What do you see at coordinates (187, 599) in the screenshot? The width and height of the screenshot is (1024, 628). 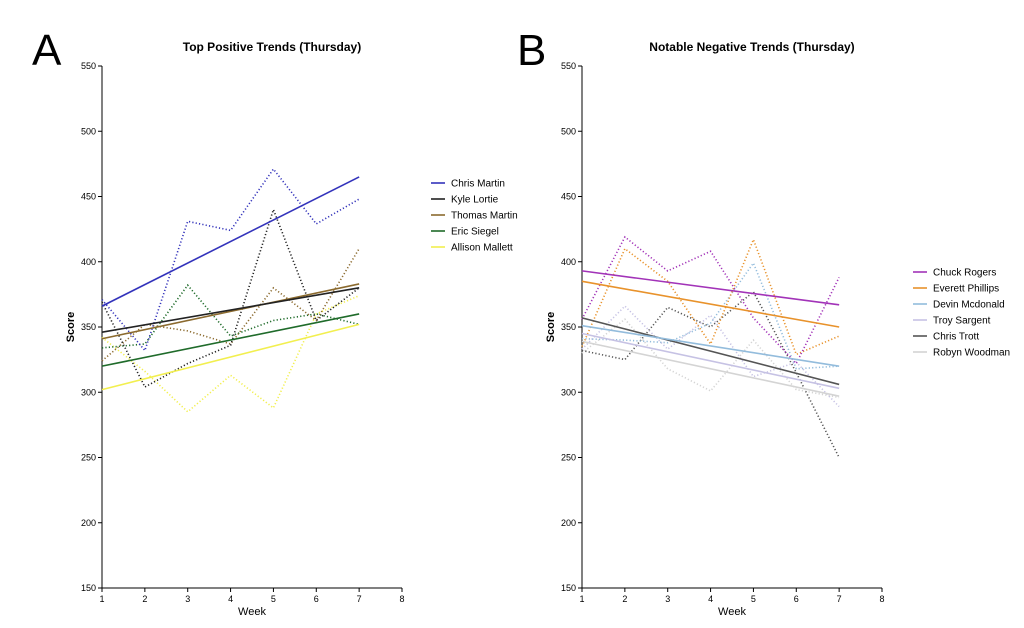 I see `panel-a-x-tick-label: 3` at bounding box center [187, 599].